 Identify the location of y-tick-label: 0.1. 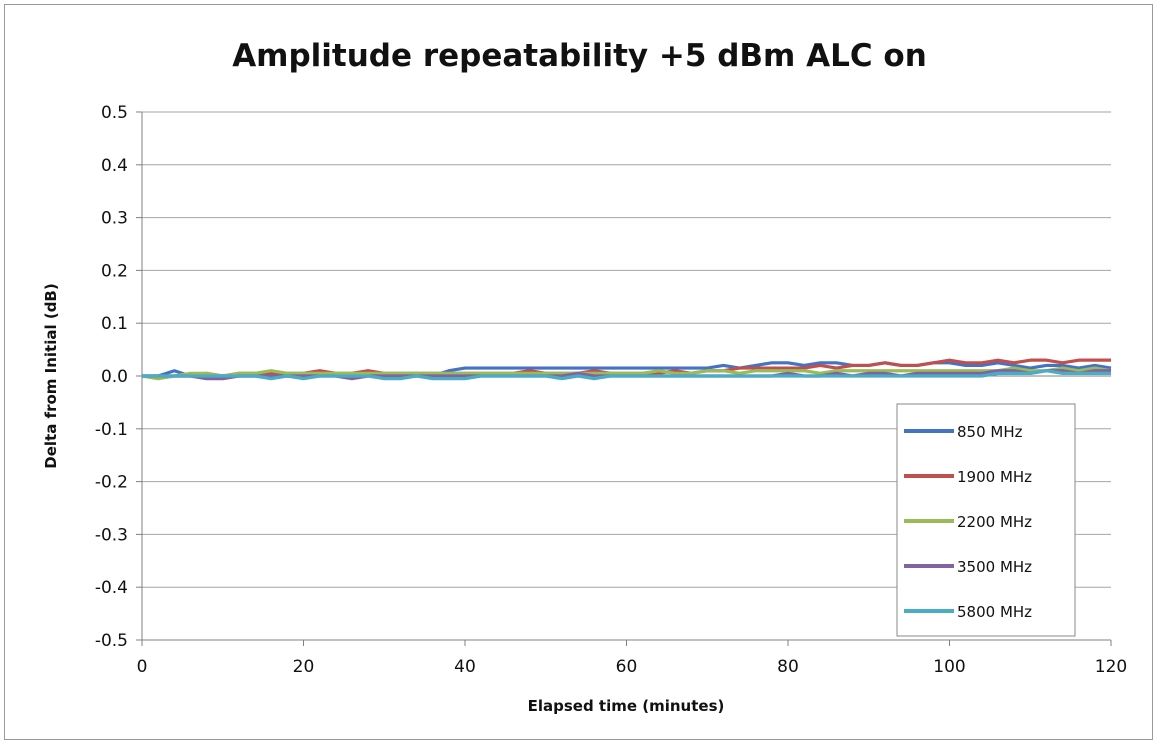
(114, 324).